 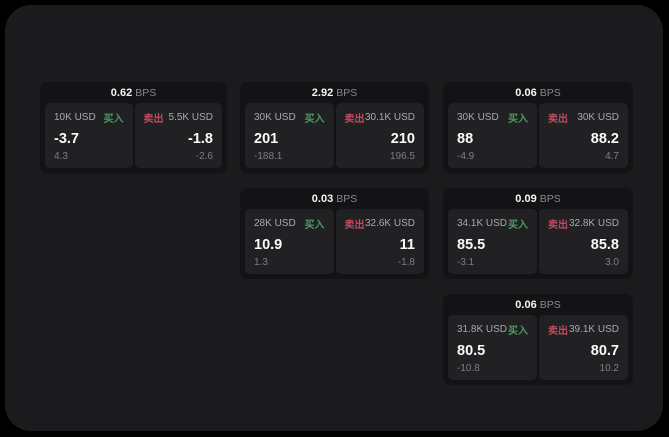 What do you see at coordinates (604, 138) in the screenshot?
I see `sell-price: 88.2` at bounding box center [604, 138].